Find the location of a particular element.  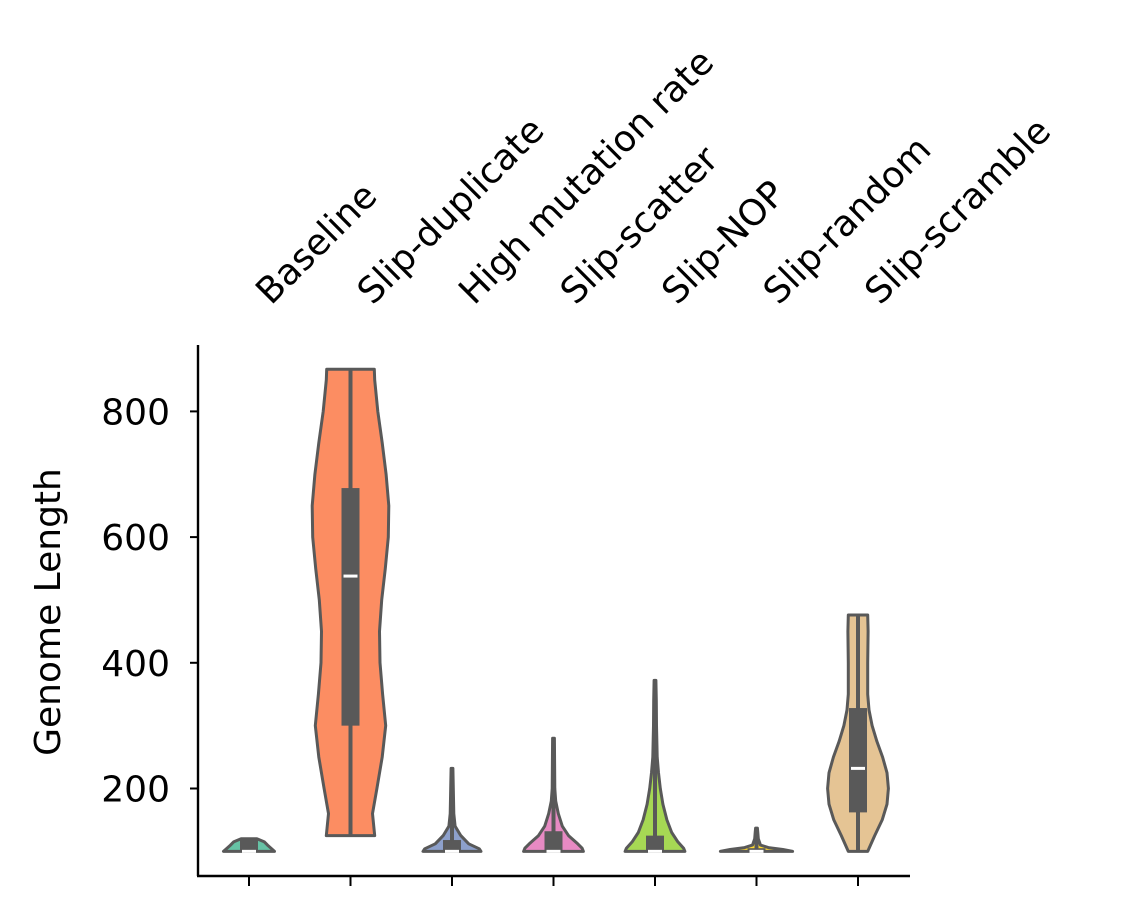

x-tick-label: Slip-duplicate is located at coordinates (451, 211).